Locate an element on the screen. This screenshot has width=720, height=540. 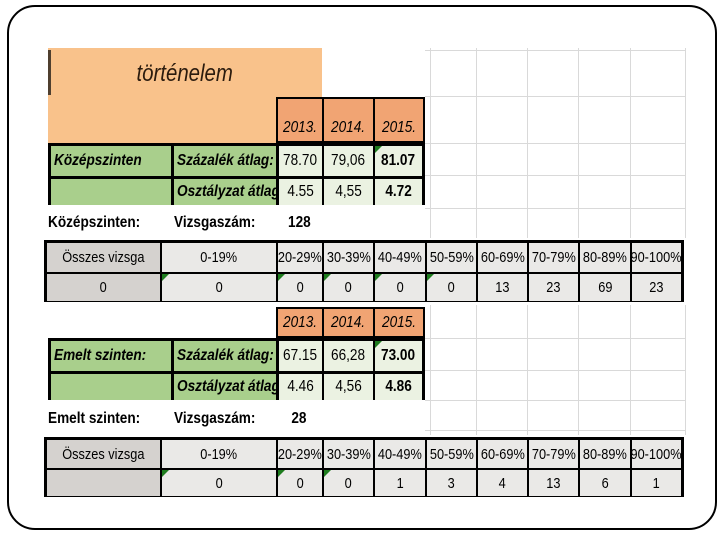
distribution-value-row: 0 0 0 0 0 0 13 23 69 23 is located at coordinates (364, 287).